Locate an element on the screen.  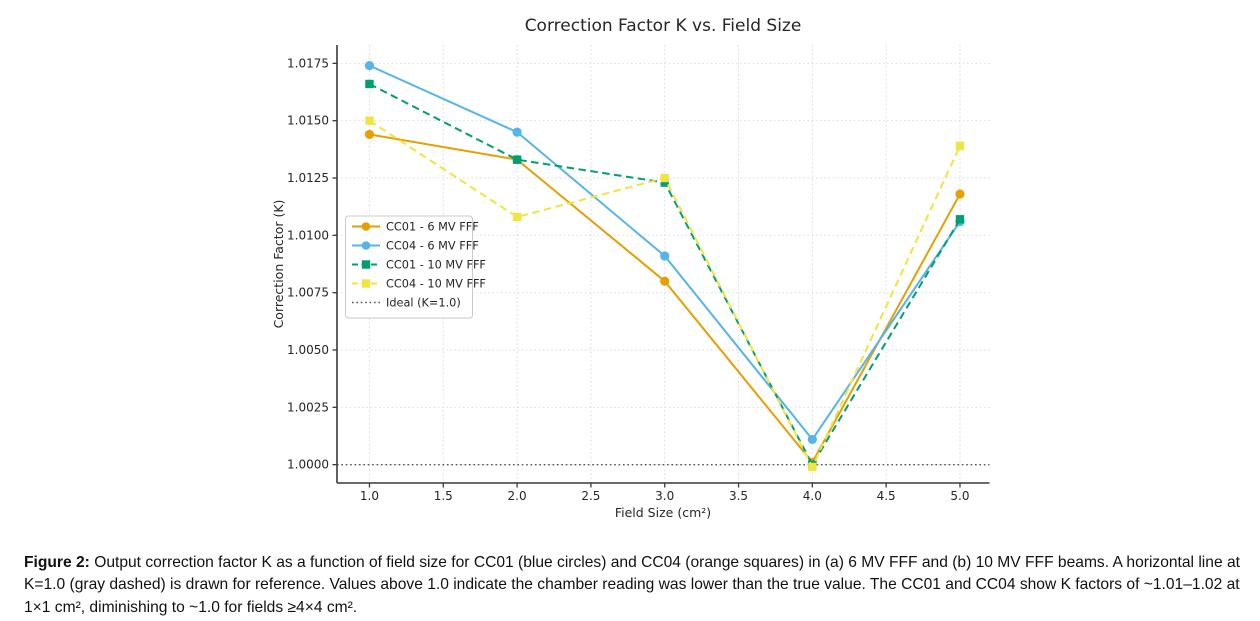
legend-entry-label: CC04 - 6 MV FFF is located at coordinates (432, 245).